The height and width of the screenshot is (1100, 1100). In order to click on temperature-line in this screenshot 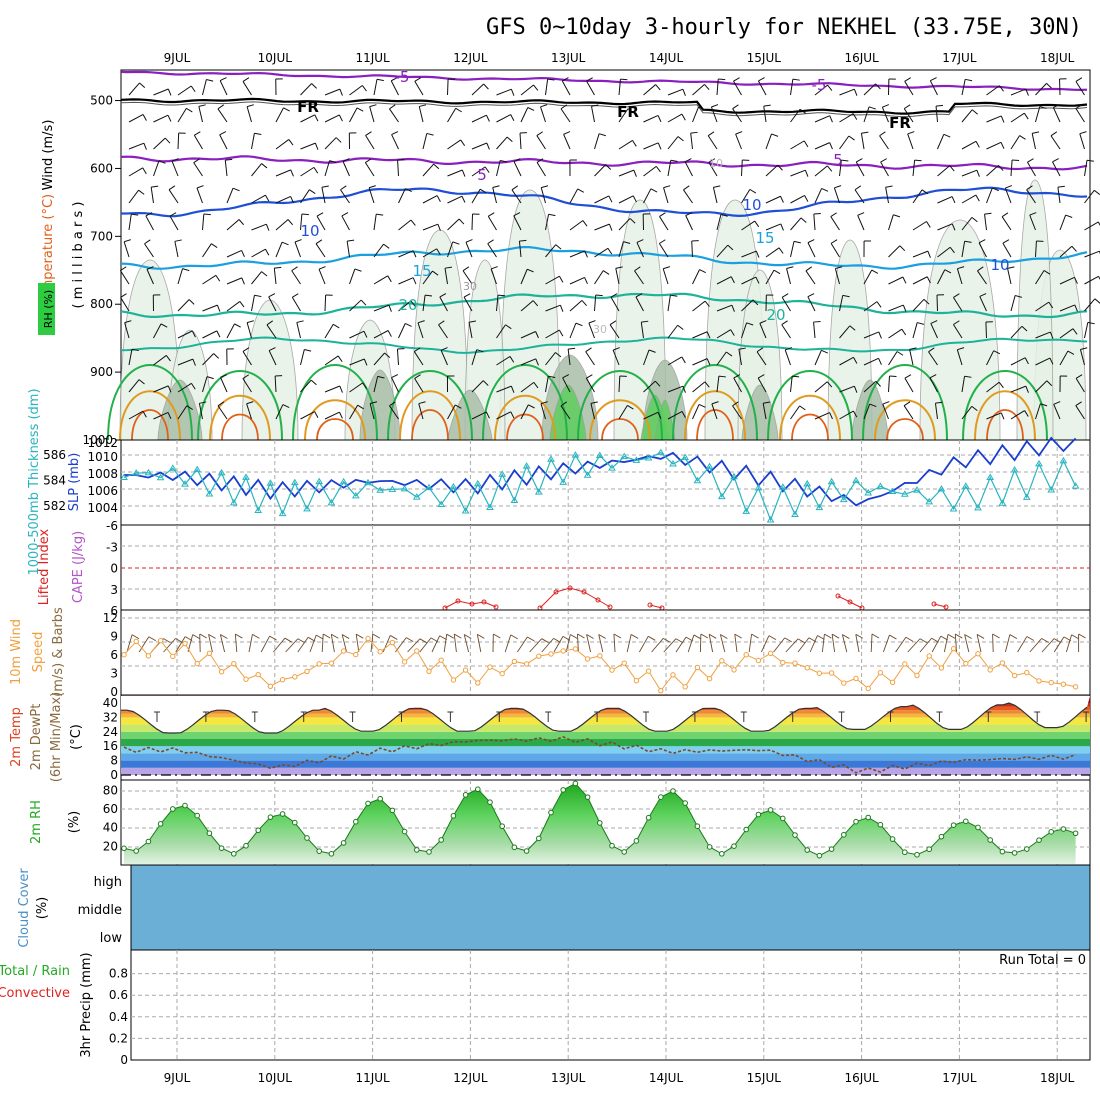, I will do `click(604, 718)`.